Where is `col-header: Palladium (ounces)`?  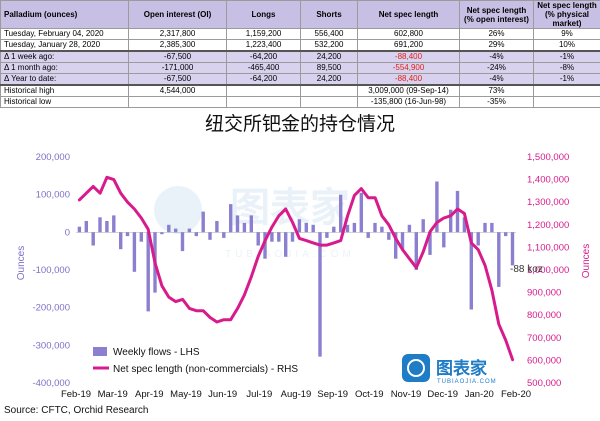 col-header: Palladium (ounces) is located at coordinates (64, 14).